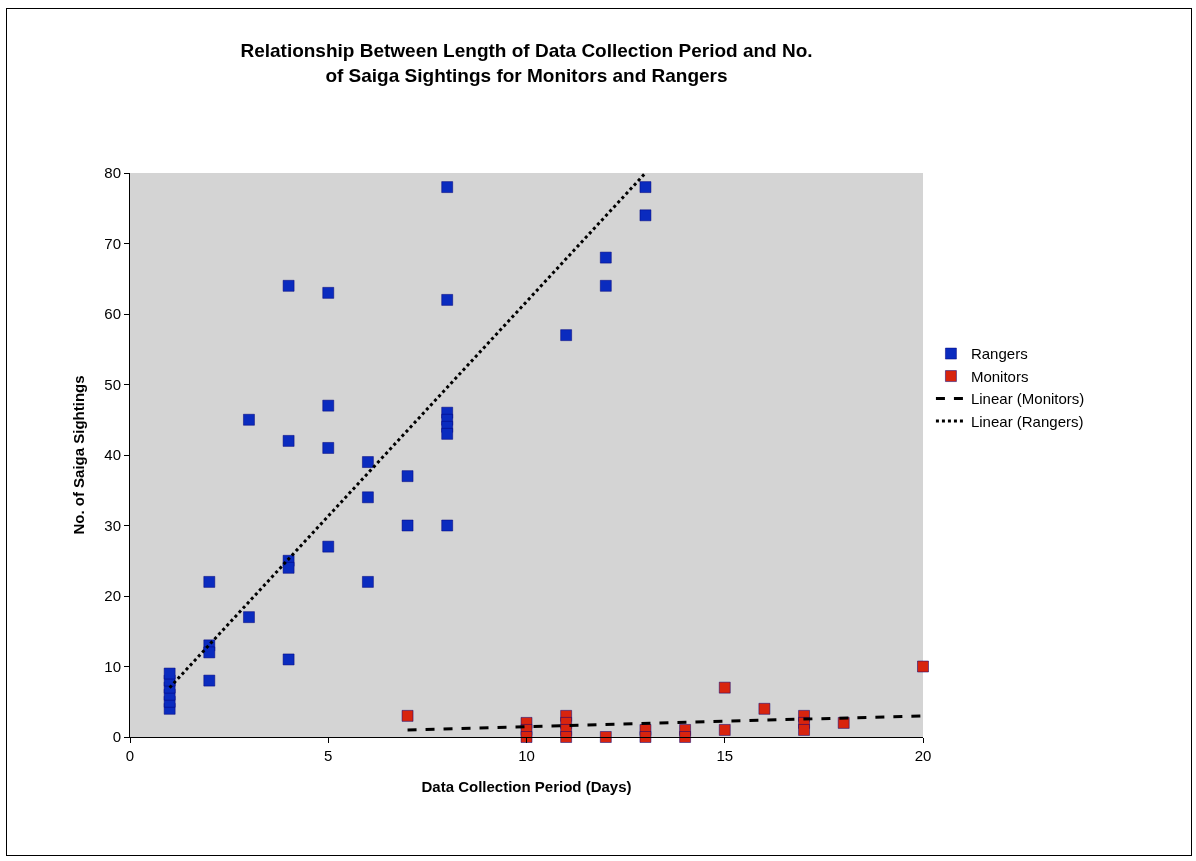 This screenshot has width=1196, height=861. What do you see at coordinates (112, 666) in the screenshot?
I see `y-tick-label: 10` at bounding box center [112, 666].